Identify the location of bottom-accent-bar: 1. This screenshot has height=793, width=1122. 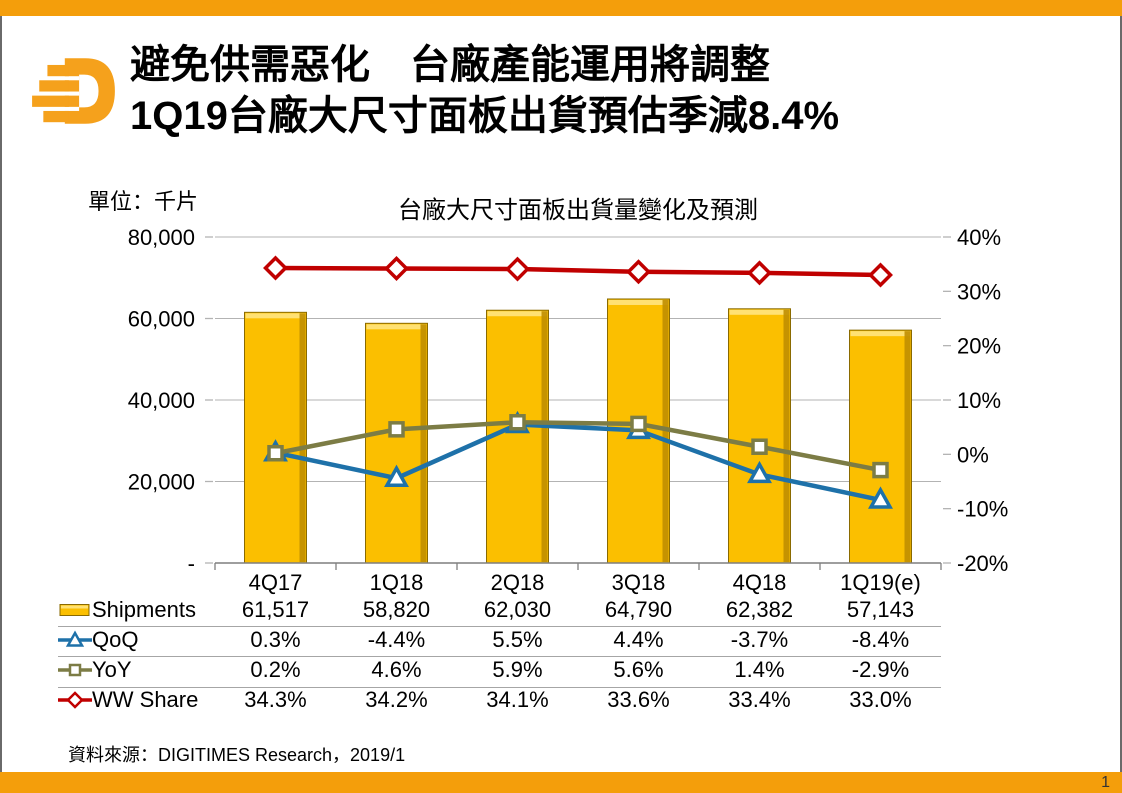
(561, 782).